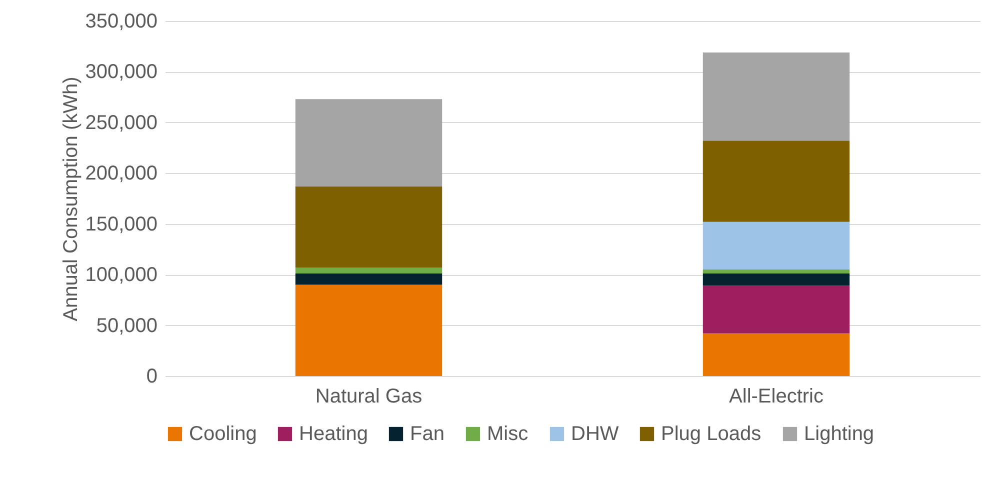  What do you see at coordinates (223, 434) in the screenshot?
I see `legend-label: Cooling` at bounding box center [223, 434].